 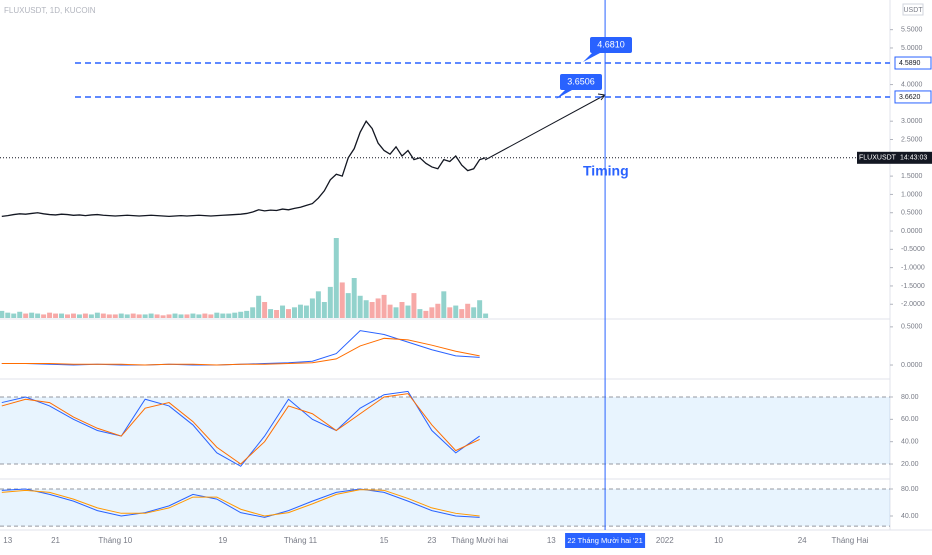 I want to click on x-tick-label: 21, so click(x=55, y=540).